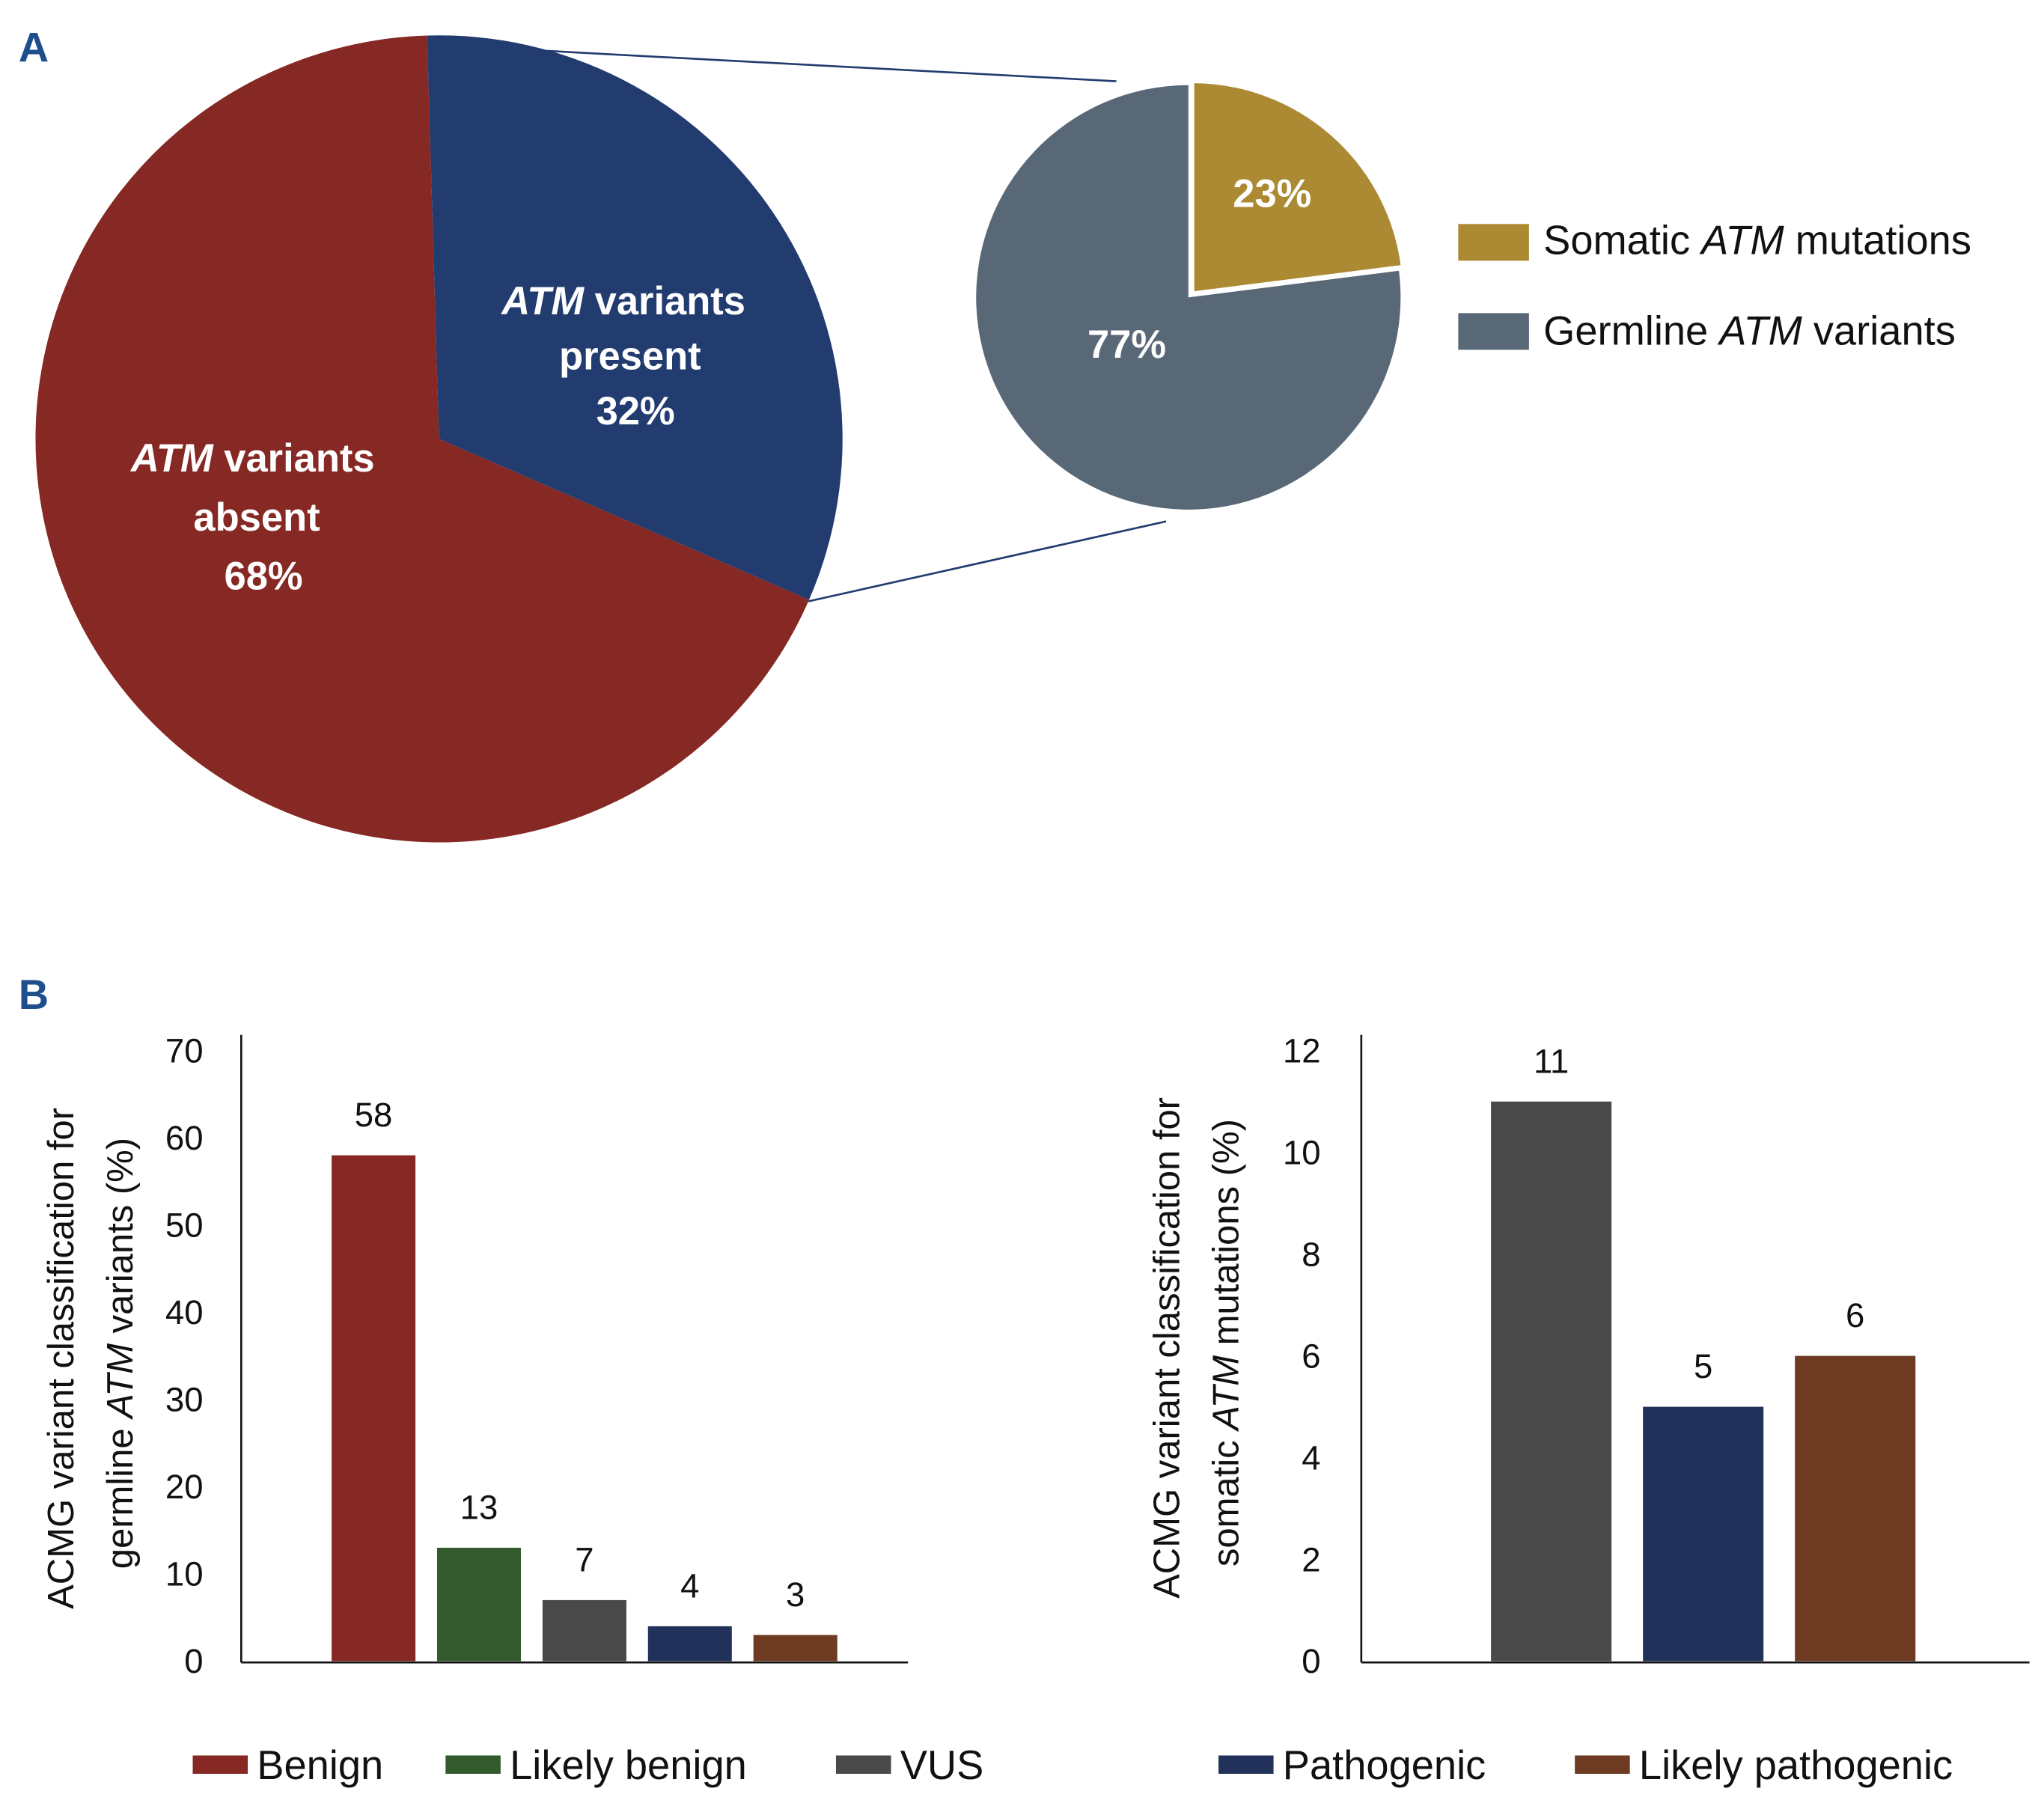 Image resolution: width=2044 pixels, height=1800 pixels. I want to click on bar-germline-pathogenic, so click(689, 1644).